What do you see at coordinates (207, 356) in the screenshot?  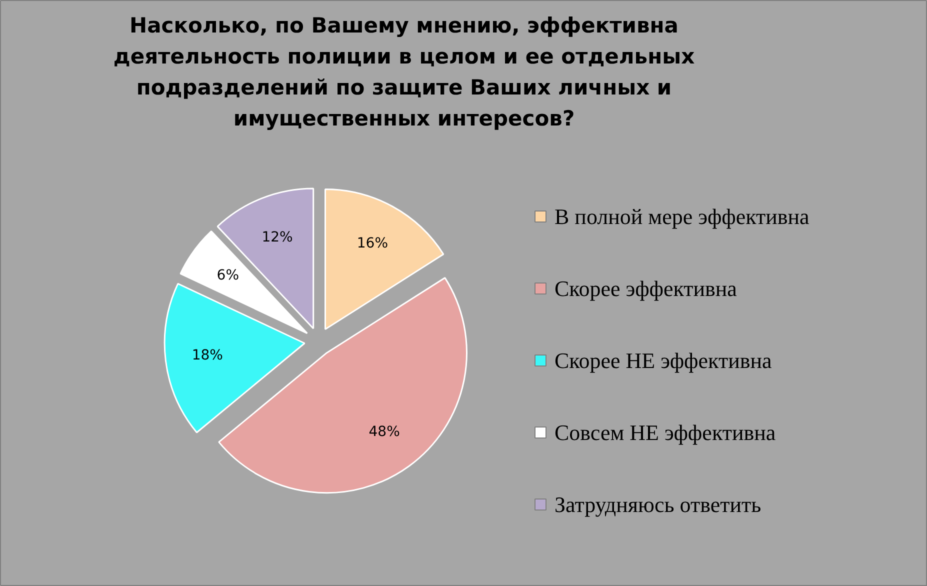 I see `data-label: 18%` at bounding box center [207, 356].